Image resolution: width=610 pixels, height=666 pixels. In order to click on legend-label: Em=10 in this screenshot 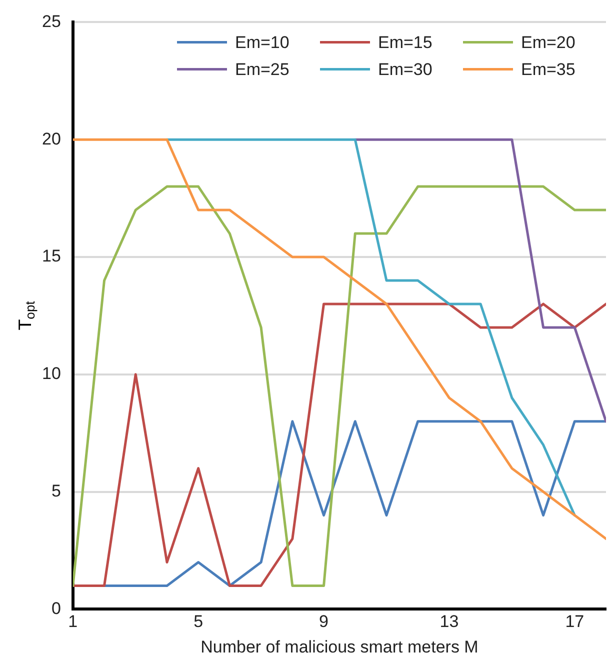, I will do `click(262, 42)`.